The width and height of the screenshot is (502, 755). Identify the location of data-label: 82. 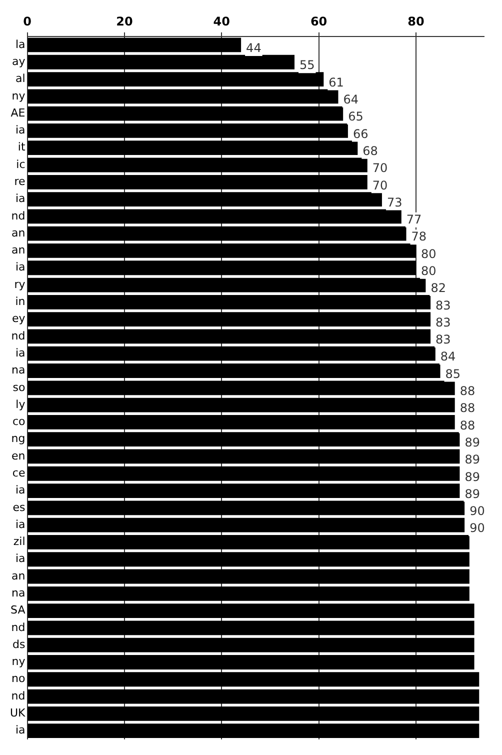
(438, 288).